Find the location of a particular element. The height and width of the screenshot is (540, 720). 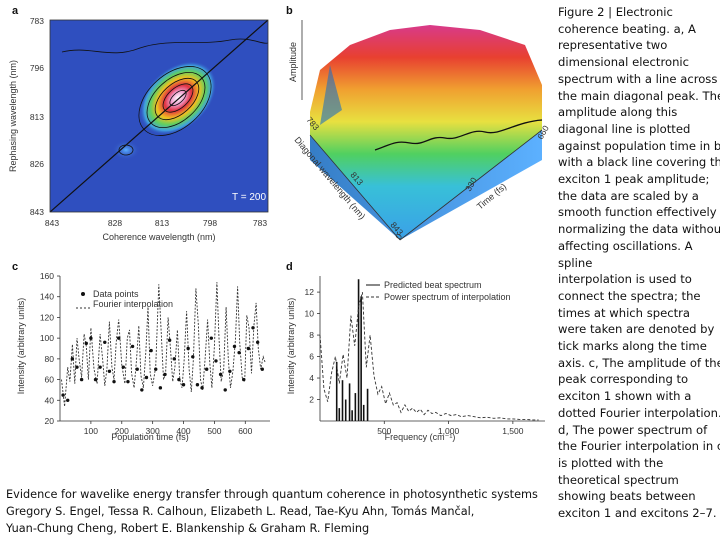

ytick: 783 is located at coordinates (37, 21).